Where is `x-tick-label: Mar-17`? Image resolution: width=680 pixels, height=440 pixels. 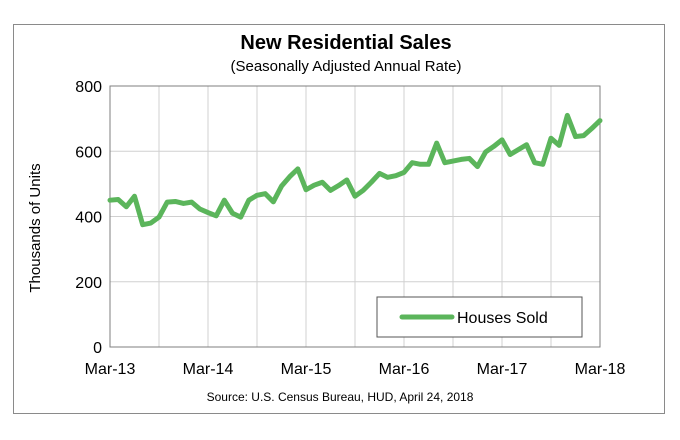
x-tick-label: Mar-17 is located at coordinates (502, 369).